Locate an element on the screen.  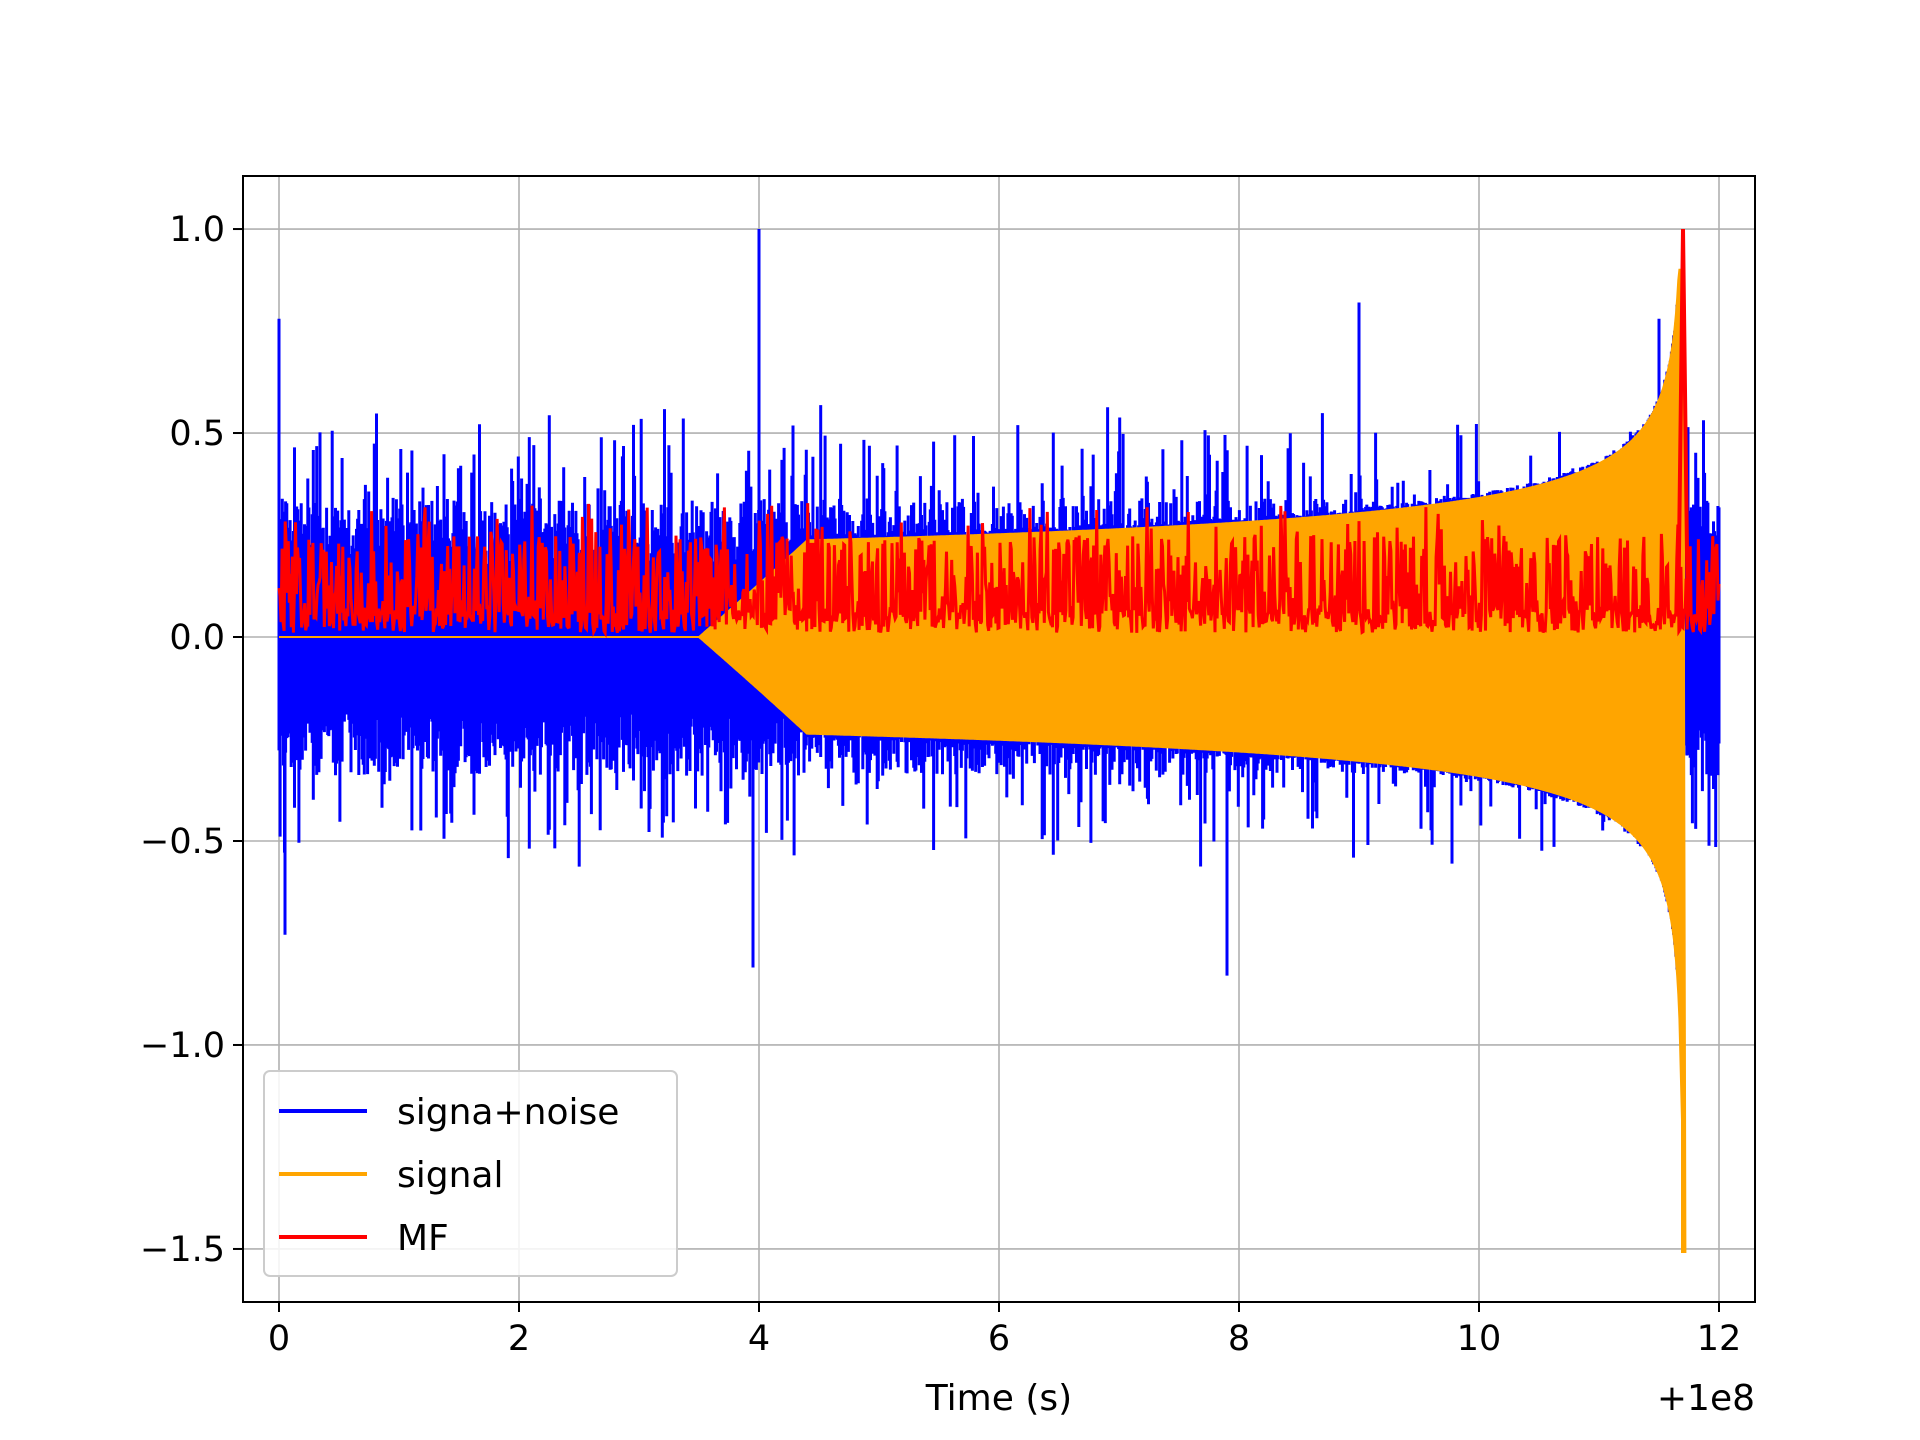
legend-box is located at coordinates (470, 1173).